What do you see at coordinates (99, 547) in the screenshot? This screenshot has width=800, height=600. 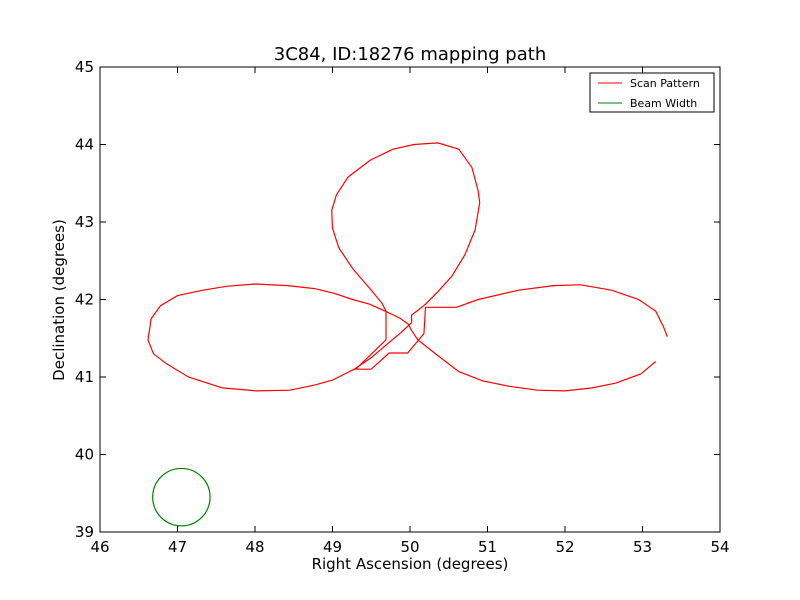 I see `x-tick-label: 46` at bounding box center [99, 547].